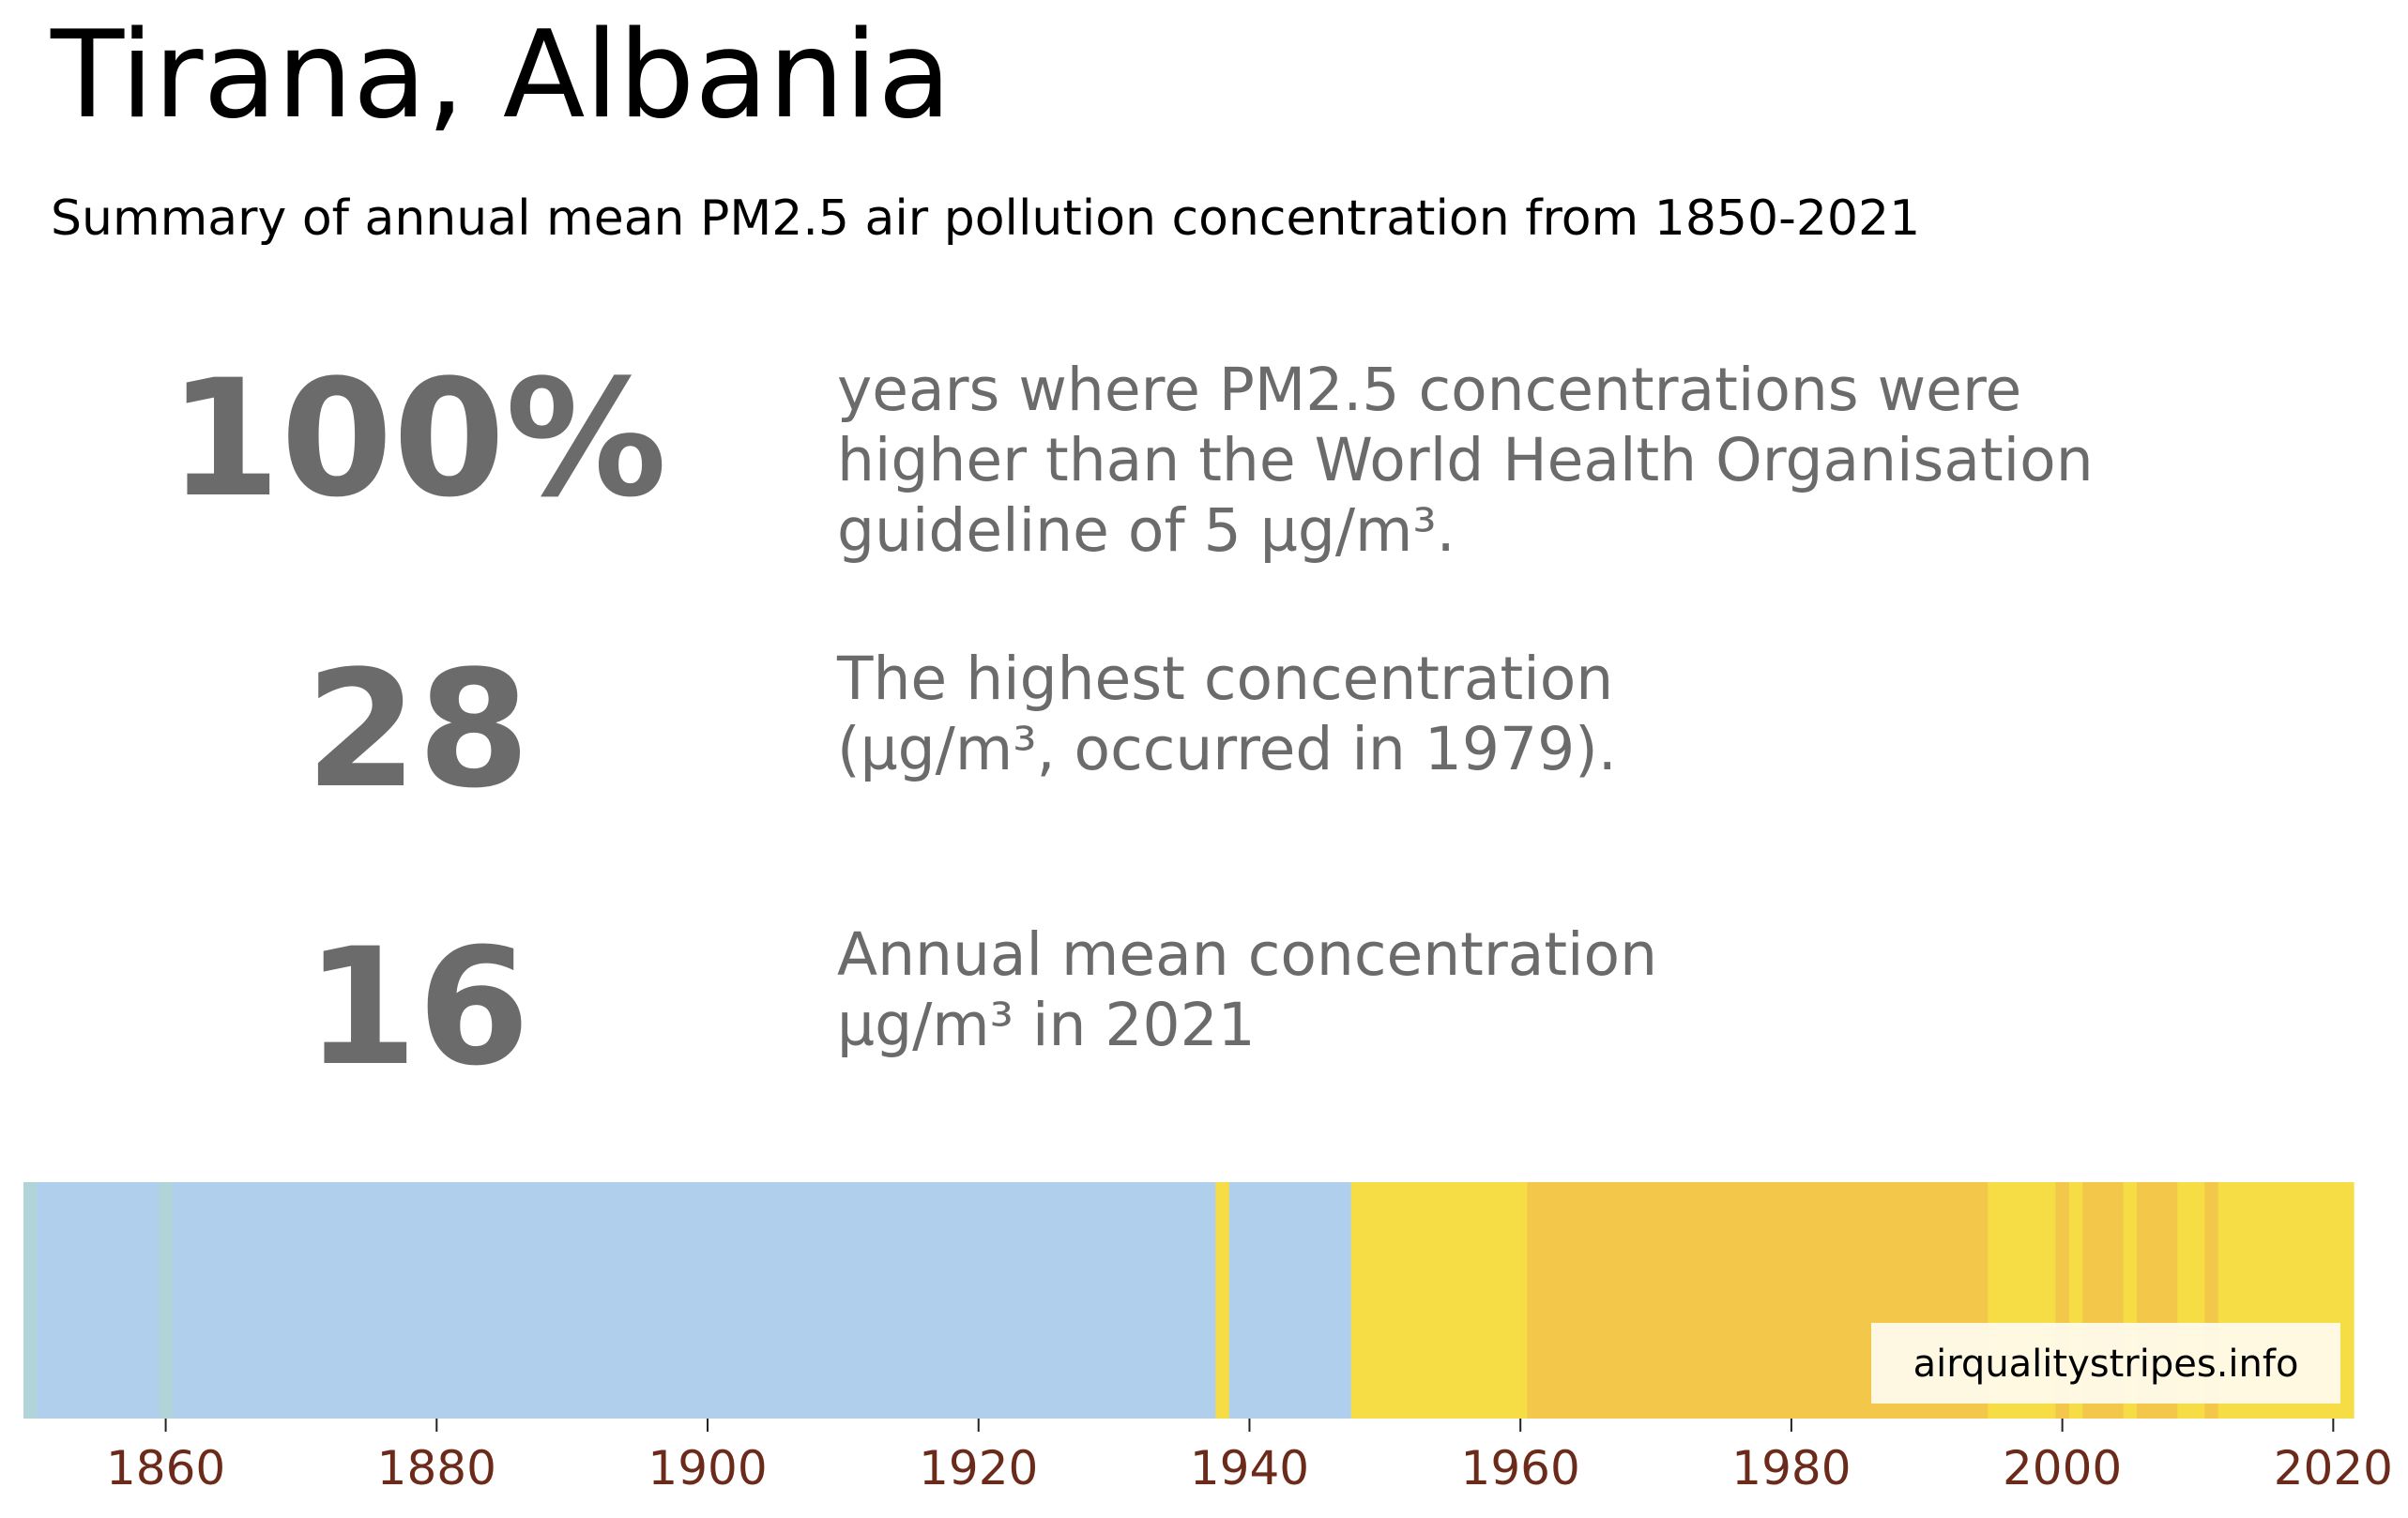 The image size is (2408, 1518). What do you see at coordinates (417, 1007) in the screenshot?
I see `stat-value-annual-mean-2021: 16` at bounding box center [417, 1007].